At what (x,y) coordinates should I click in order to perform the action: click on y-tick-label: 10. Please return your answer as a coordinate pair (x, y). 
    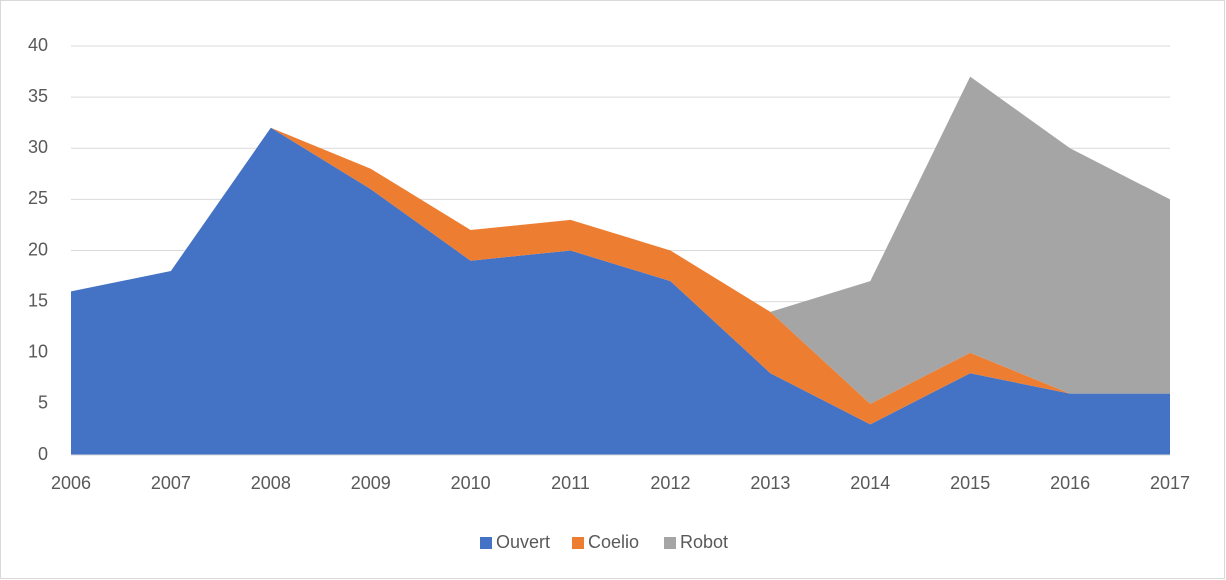
    Looking at the image, I should click on (38, 352).